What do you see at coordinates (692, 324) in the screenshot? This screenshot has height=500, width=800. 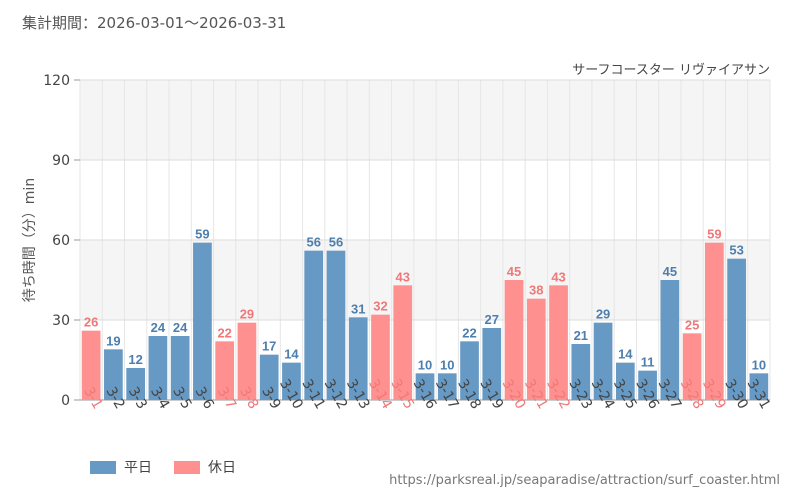 I see `bar-value-label: 25` at bounding box center [692, 324].